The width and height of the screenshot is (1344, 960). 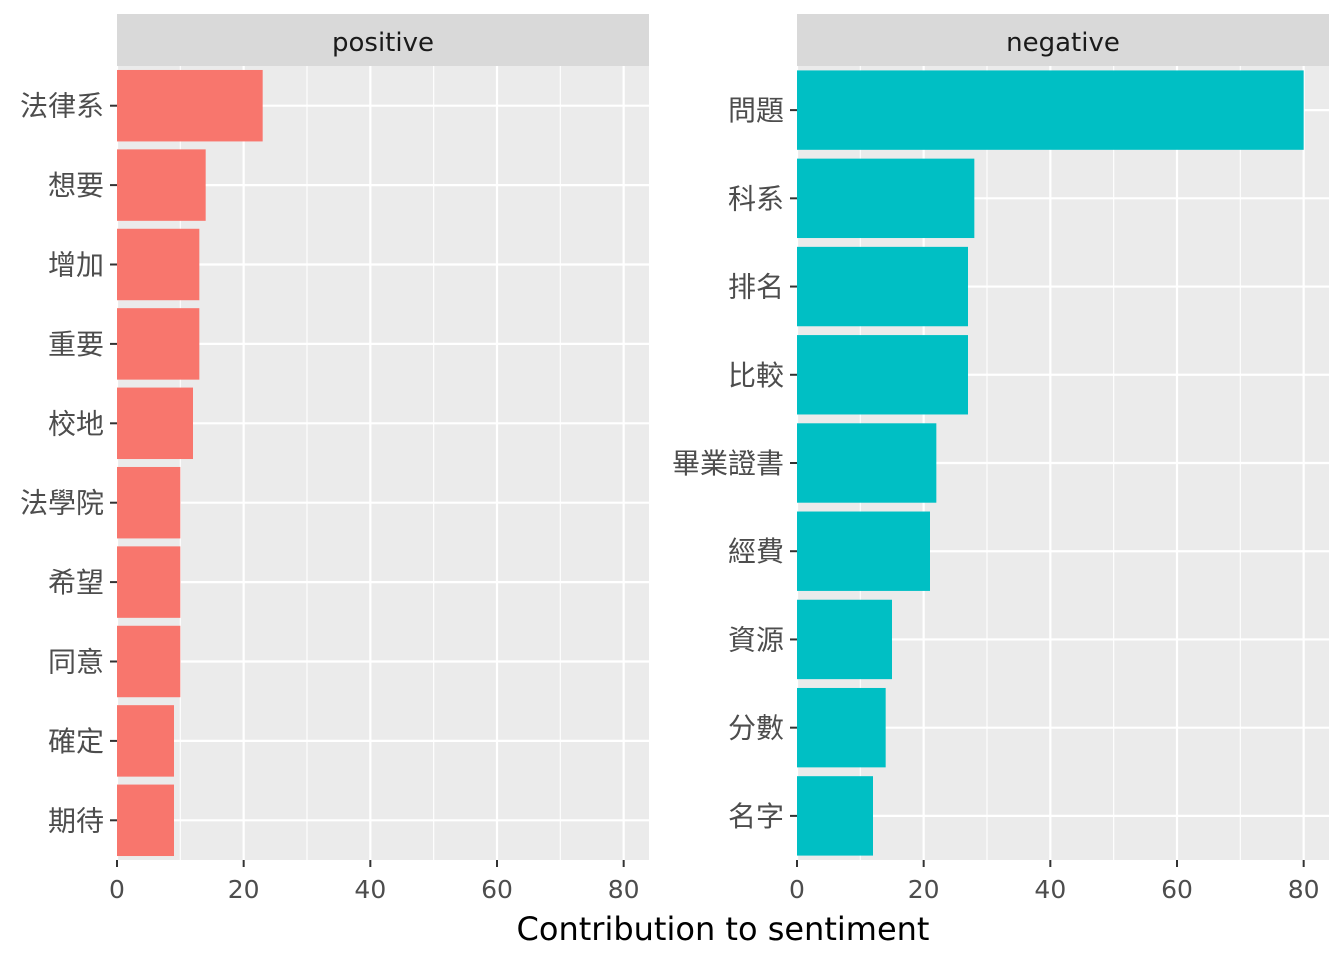 What do you see at coordinates (76, 344) in the screenshot?
I see `y-tick-label: 重要` at bounding box center [76, 344].